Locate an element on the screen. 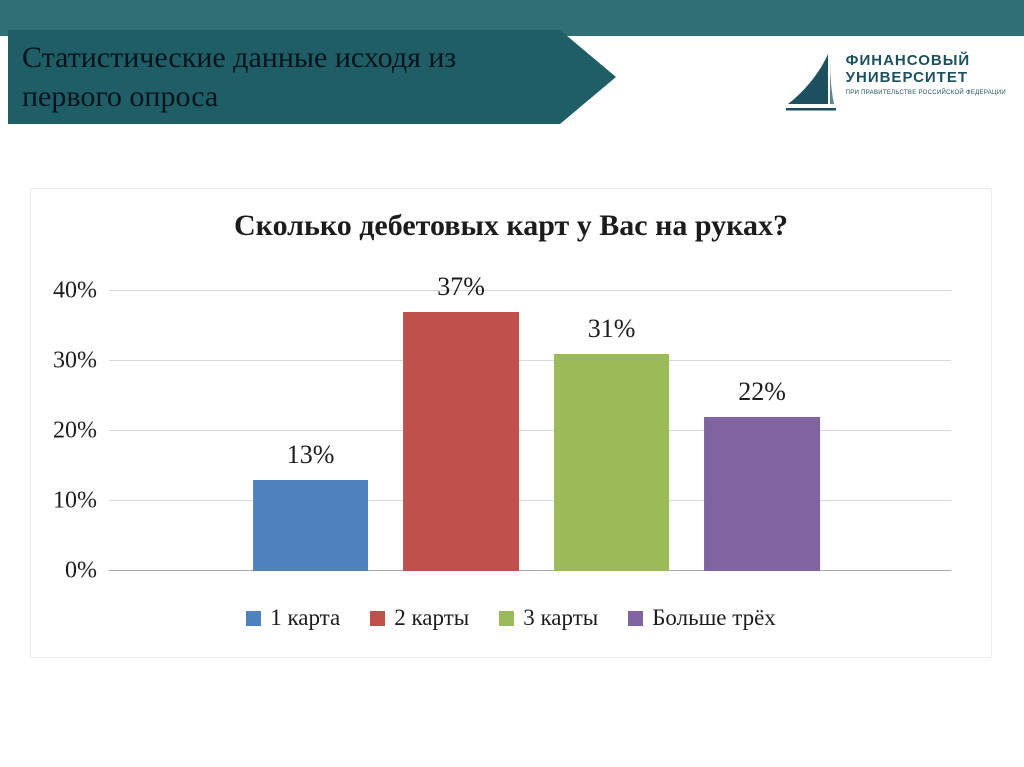 This screenshot has width=1024, height=767. logo-name-line1: ФИНАНСОВЫЙ is located at coordinates (908, 60).